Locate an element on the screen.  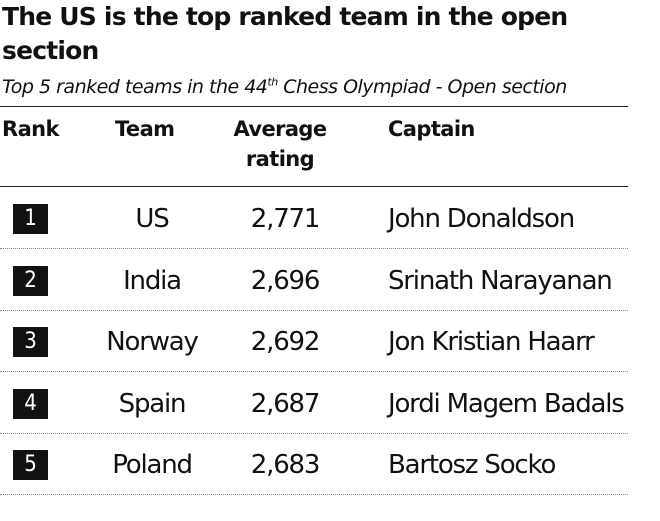
header-team: Team is located at coordinates (145, 129).